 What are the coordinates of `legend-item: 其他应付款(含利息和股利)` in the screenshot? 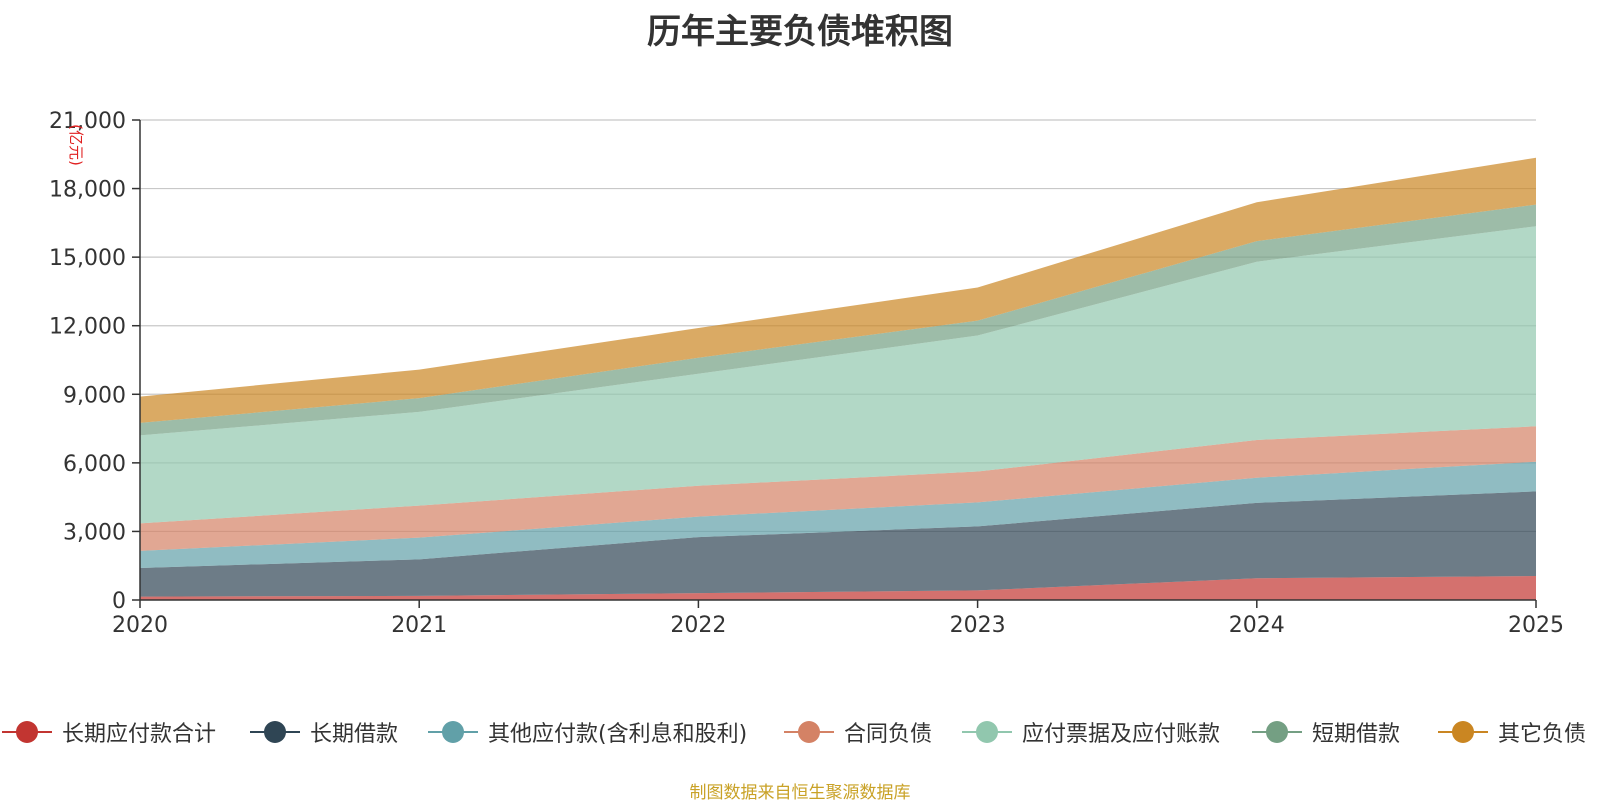 It's located at (587, 732).